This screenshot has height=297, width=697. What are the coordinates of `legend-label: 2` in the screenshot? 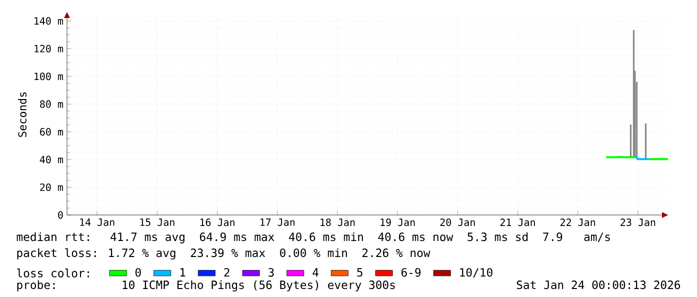 It's located at (227, 272).